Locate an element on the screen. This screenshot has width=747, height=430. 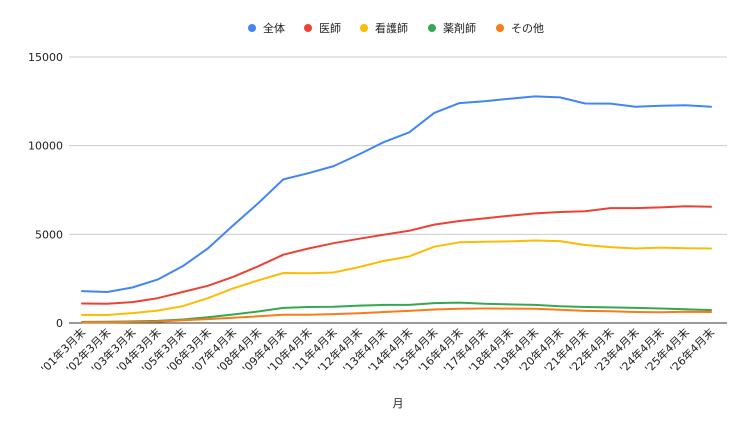
chart-legend: 全体 医師 看護師 薬剤師 その他 is located at coordinates (396, 28).